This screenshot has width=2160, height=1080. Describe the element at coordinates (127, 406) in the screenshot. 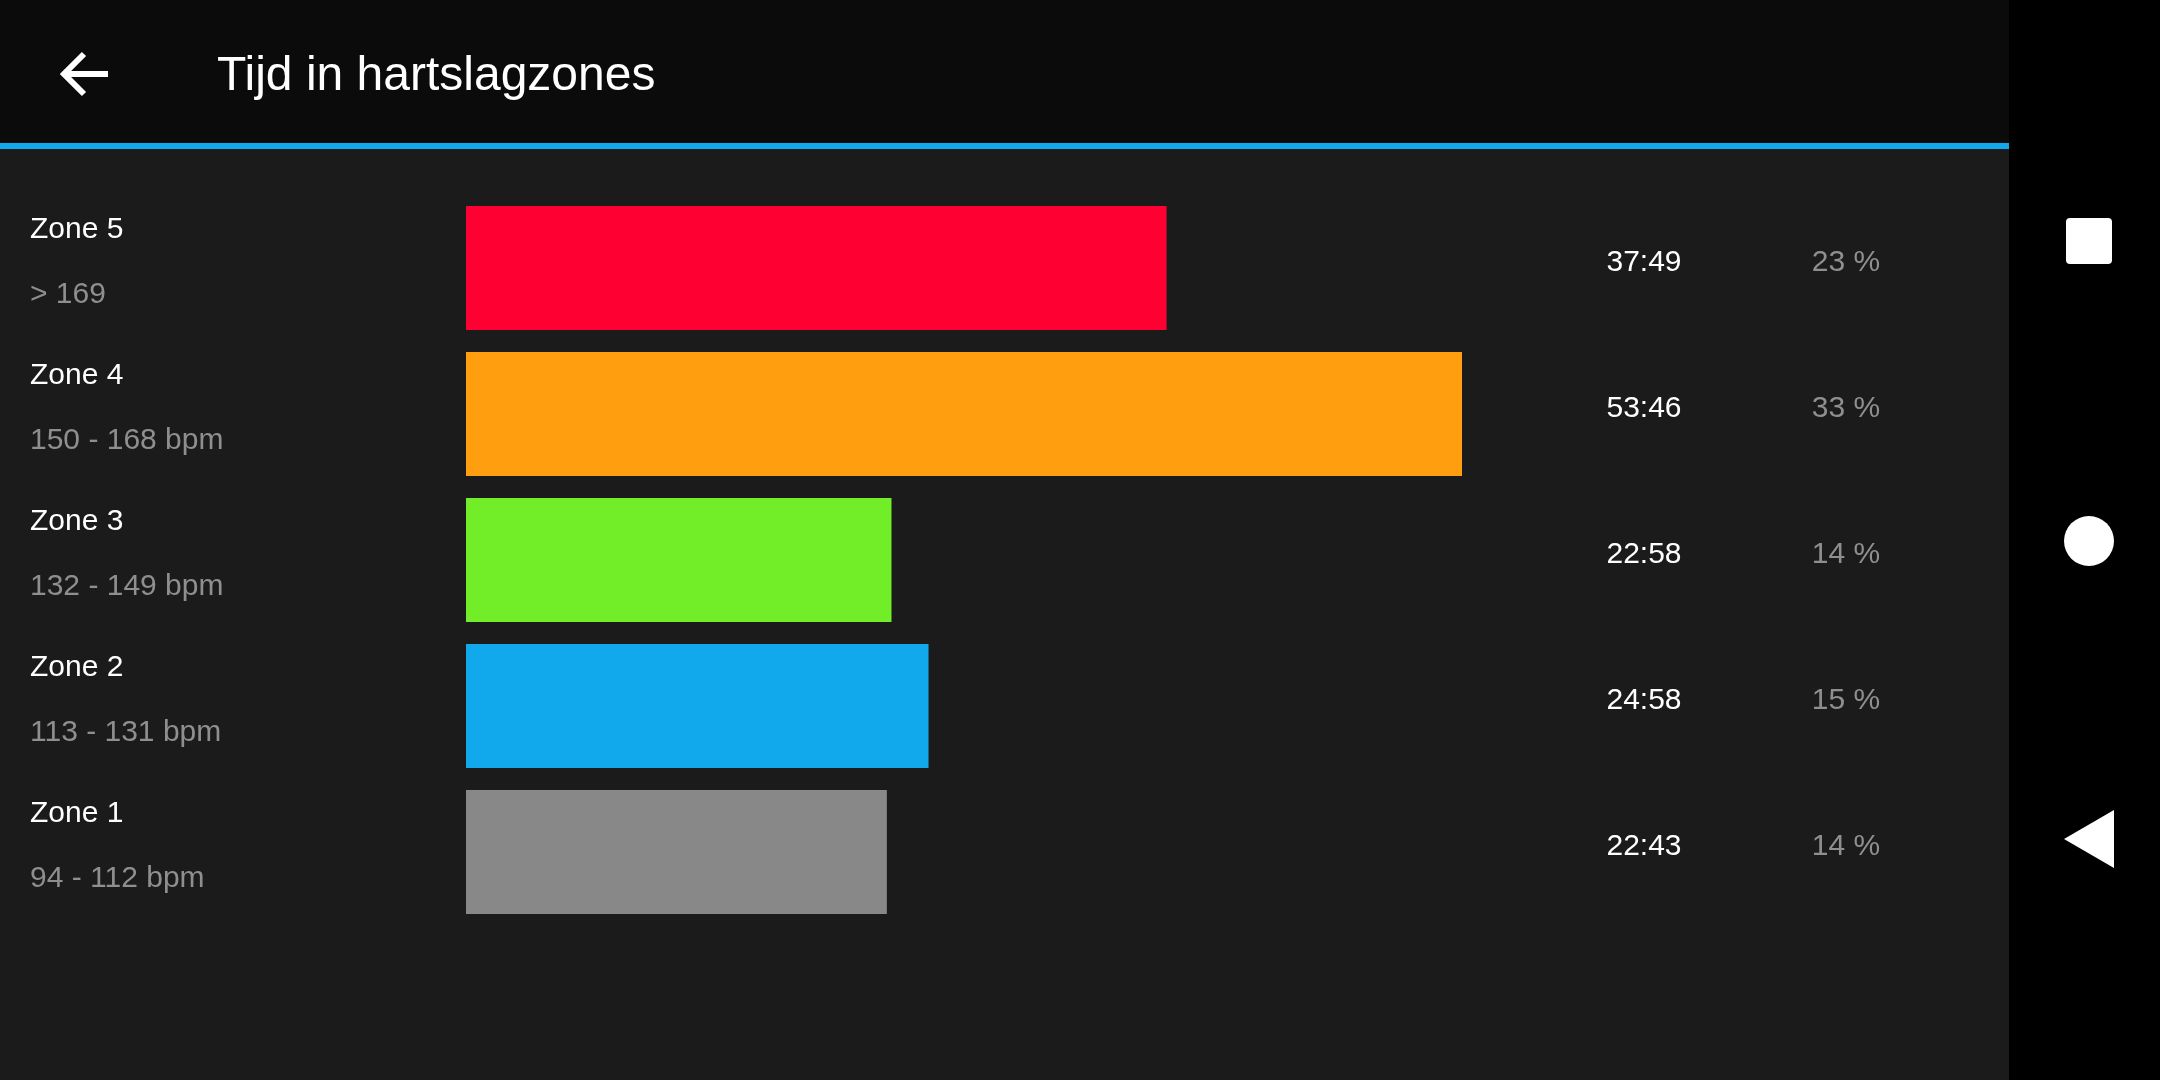

I see `y-tick-label: Zone 4 150 - 168 bpm` at that location.